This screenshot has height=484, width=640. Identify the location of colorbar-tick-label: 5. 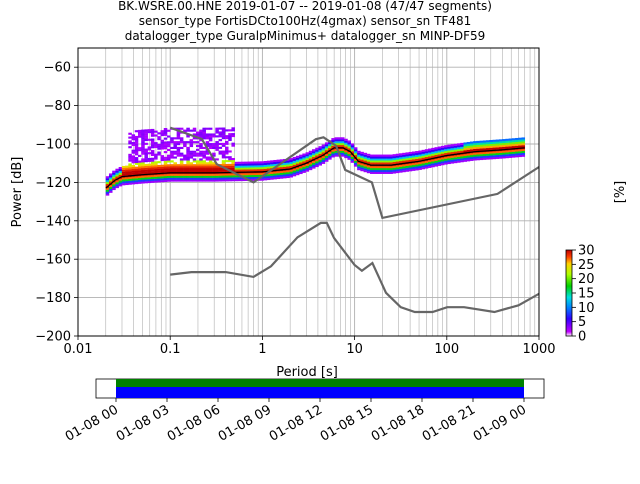
(582, 322).